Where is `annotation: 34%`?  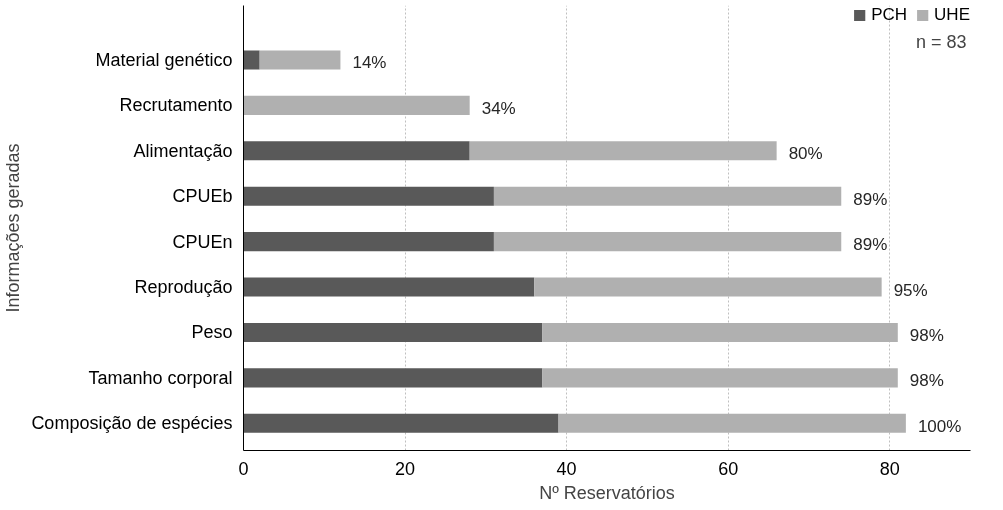 annotation: 34% is located at coordinates (498, 108).